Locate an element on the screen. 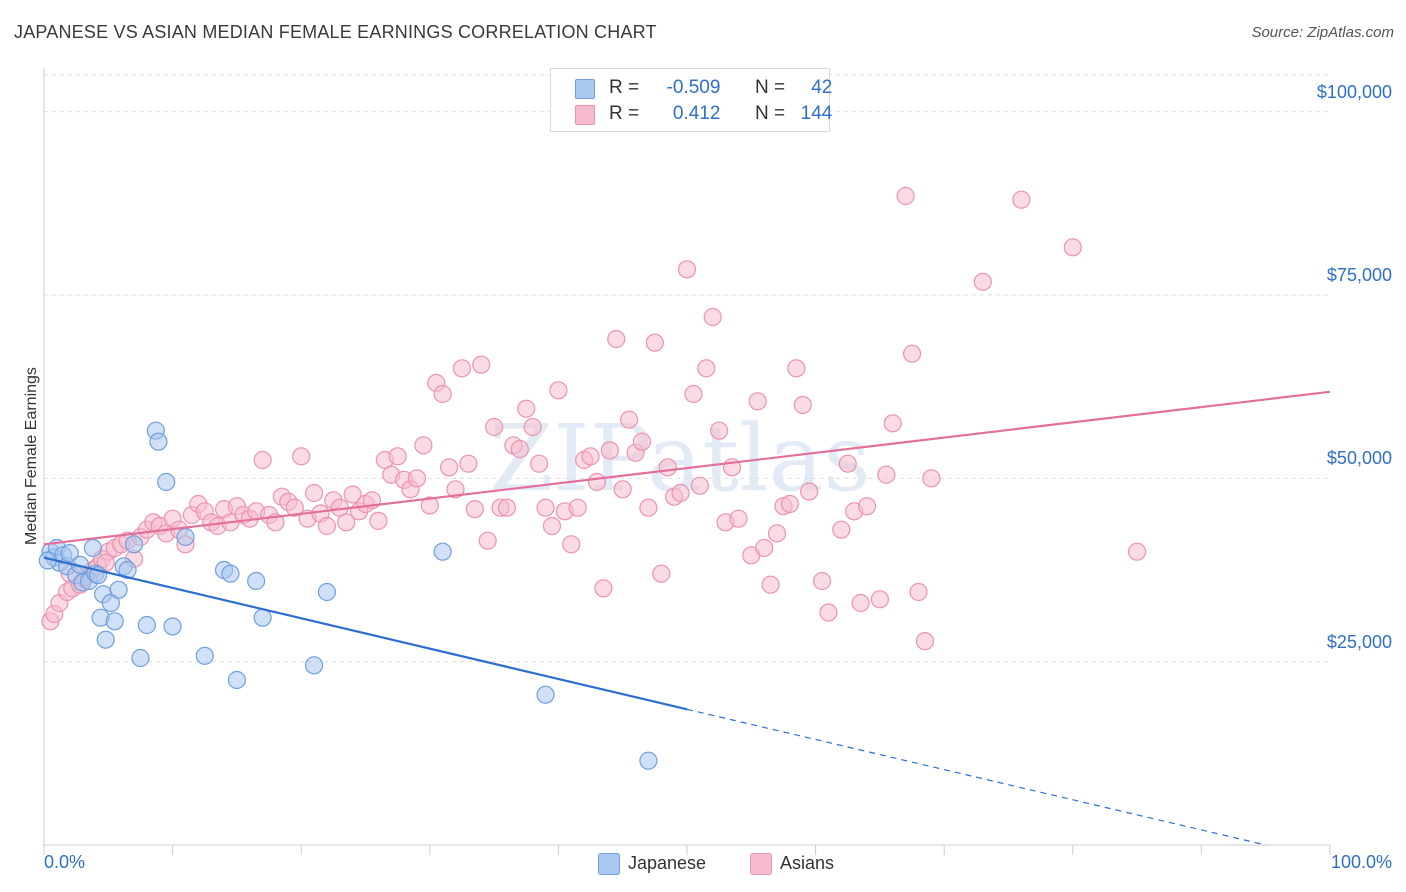 The height and width of the screenshot is (892, 1406). y-tick-label: $100,000 is located at coordinates (1354, 91).